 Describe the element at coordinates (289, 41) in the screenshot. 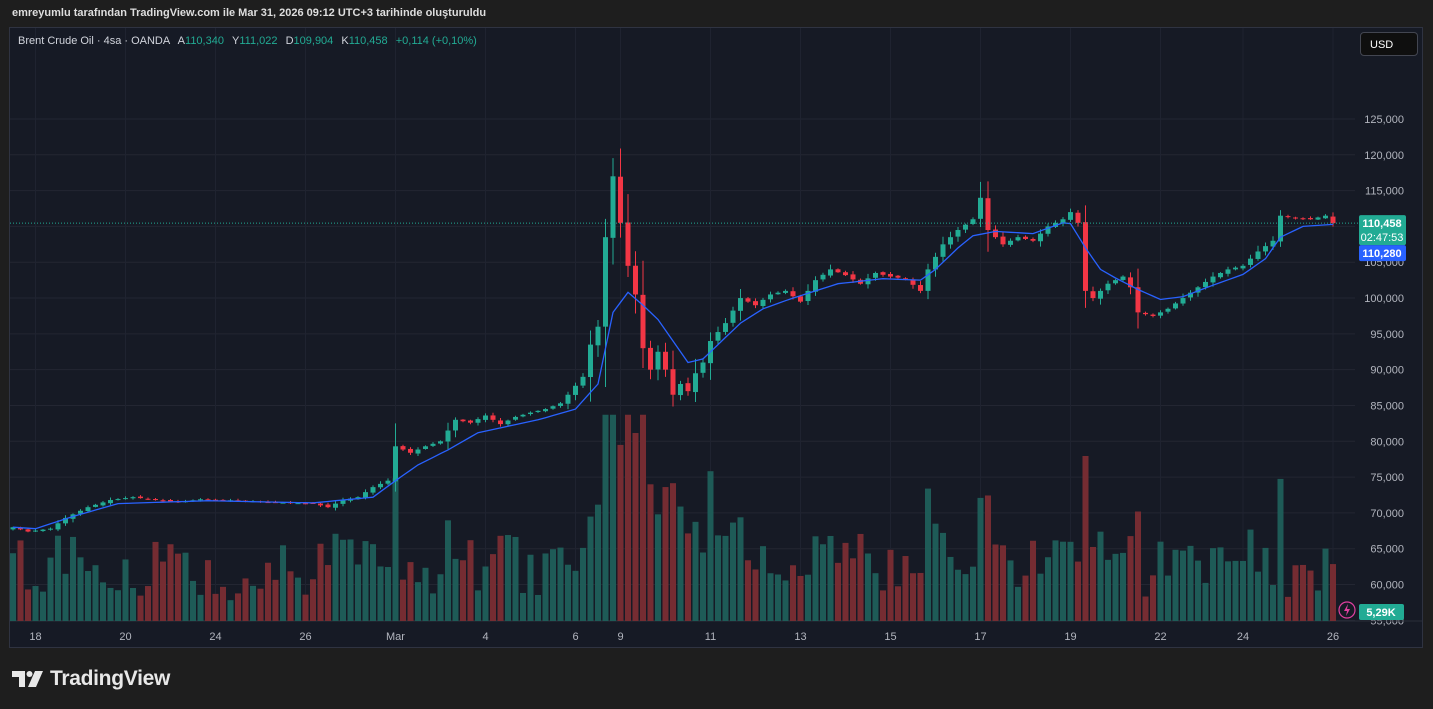

I see `low-key: D` at that location.